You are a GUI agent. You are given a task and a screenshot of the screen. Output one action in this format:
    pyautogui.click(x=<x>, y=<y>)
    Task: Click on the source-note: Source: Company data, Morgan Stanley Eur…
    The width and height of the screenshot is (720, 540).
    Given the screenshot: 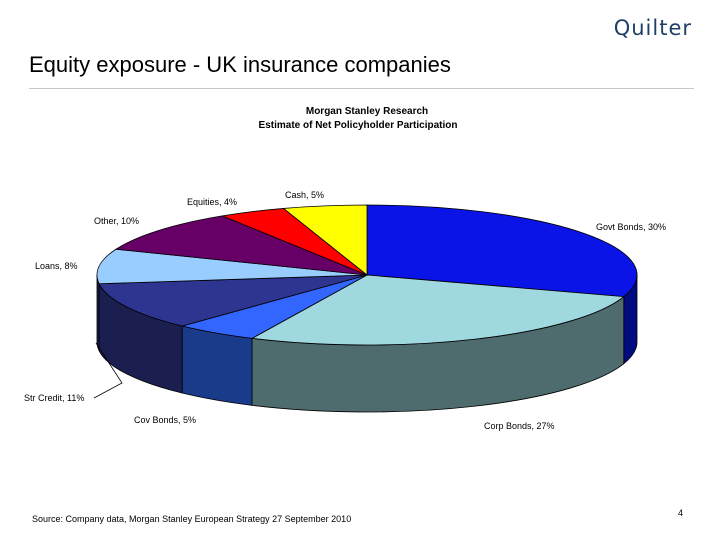 What is the action you would take?
    pyautogui.click(x=192, y=519)
    